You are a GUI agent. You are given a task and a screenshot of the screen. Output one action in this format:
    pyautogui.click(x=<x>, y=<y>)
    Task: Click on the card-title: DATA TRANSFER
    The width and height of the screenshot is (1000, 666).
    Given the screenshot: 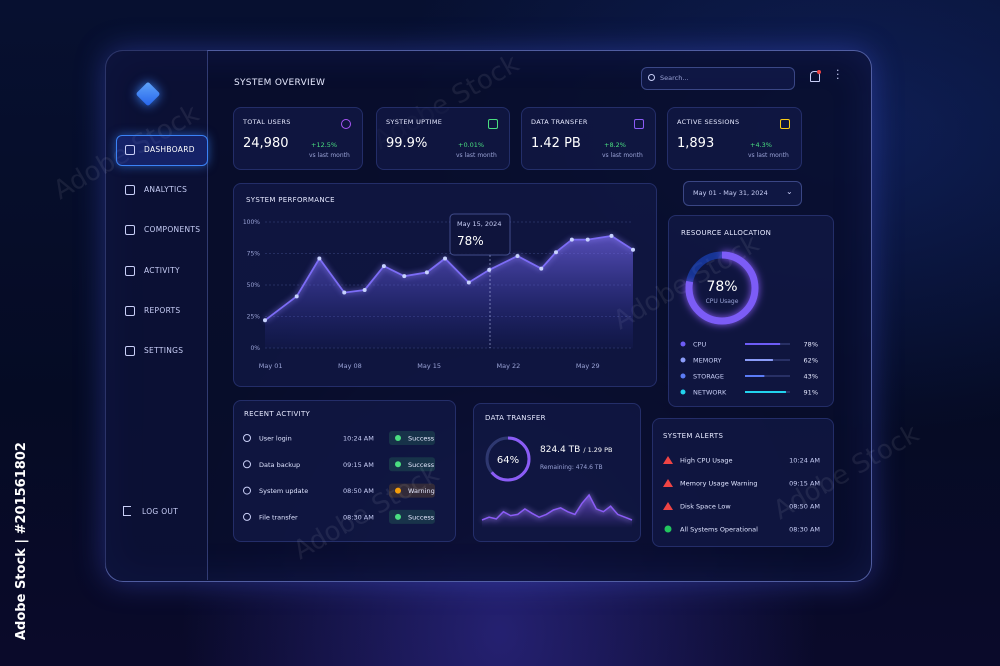 What is the action you would take?
    pyautogui.click(x=515, y=418)
    